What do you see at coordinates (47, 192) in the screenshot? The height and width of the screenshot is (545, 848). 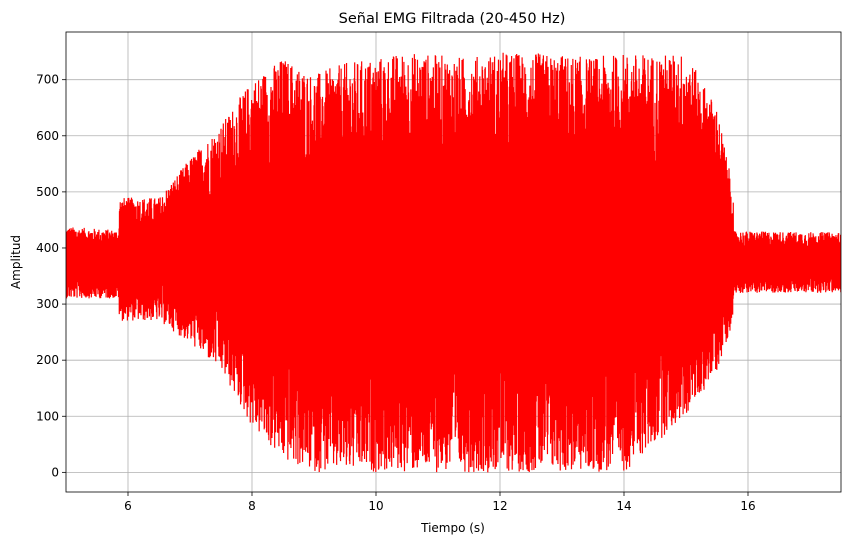 I see `y-tick-label: 500` at bounding box center [47, 192].